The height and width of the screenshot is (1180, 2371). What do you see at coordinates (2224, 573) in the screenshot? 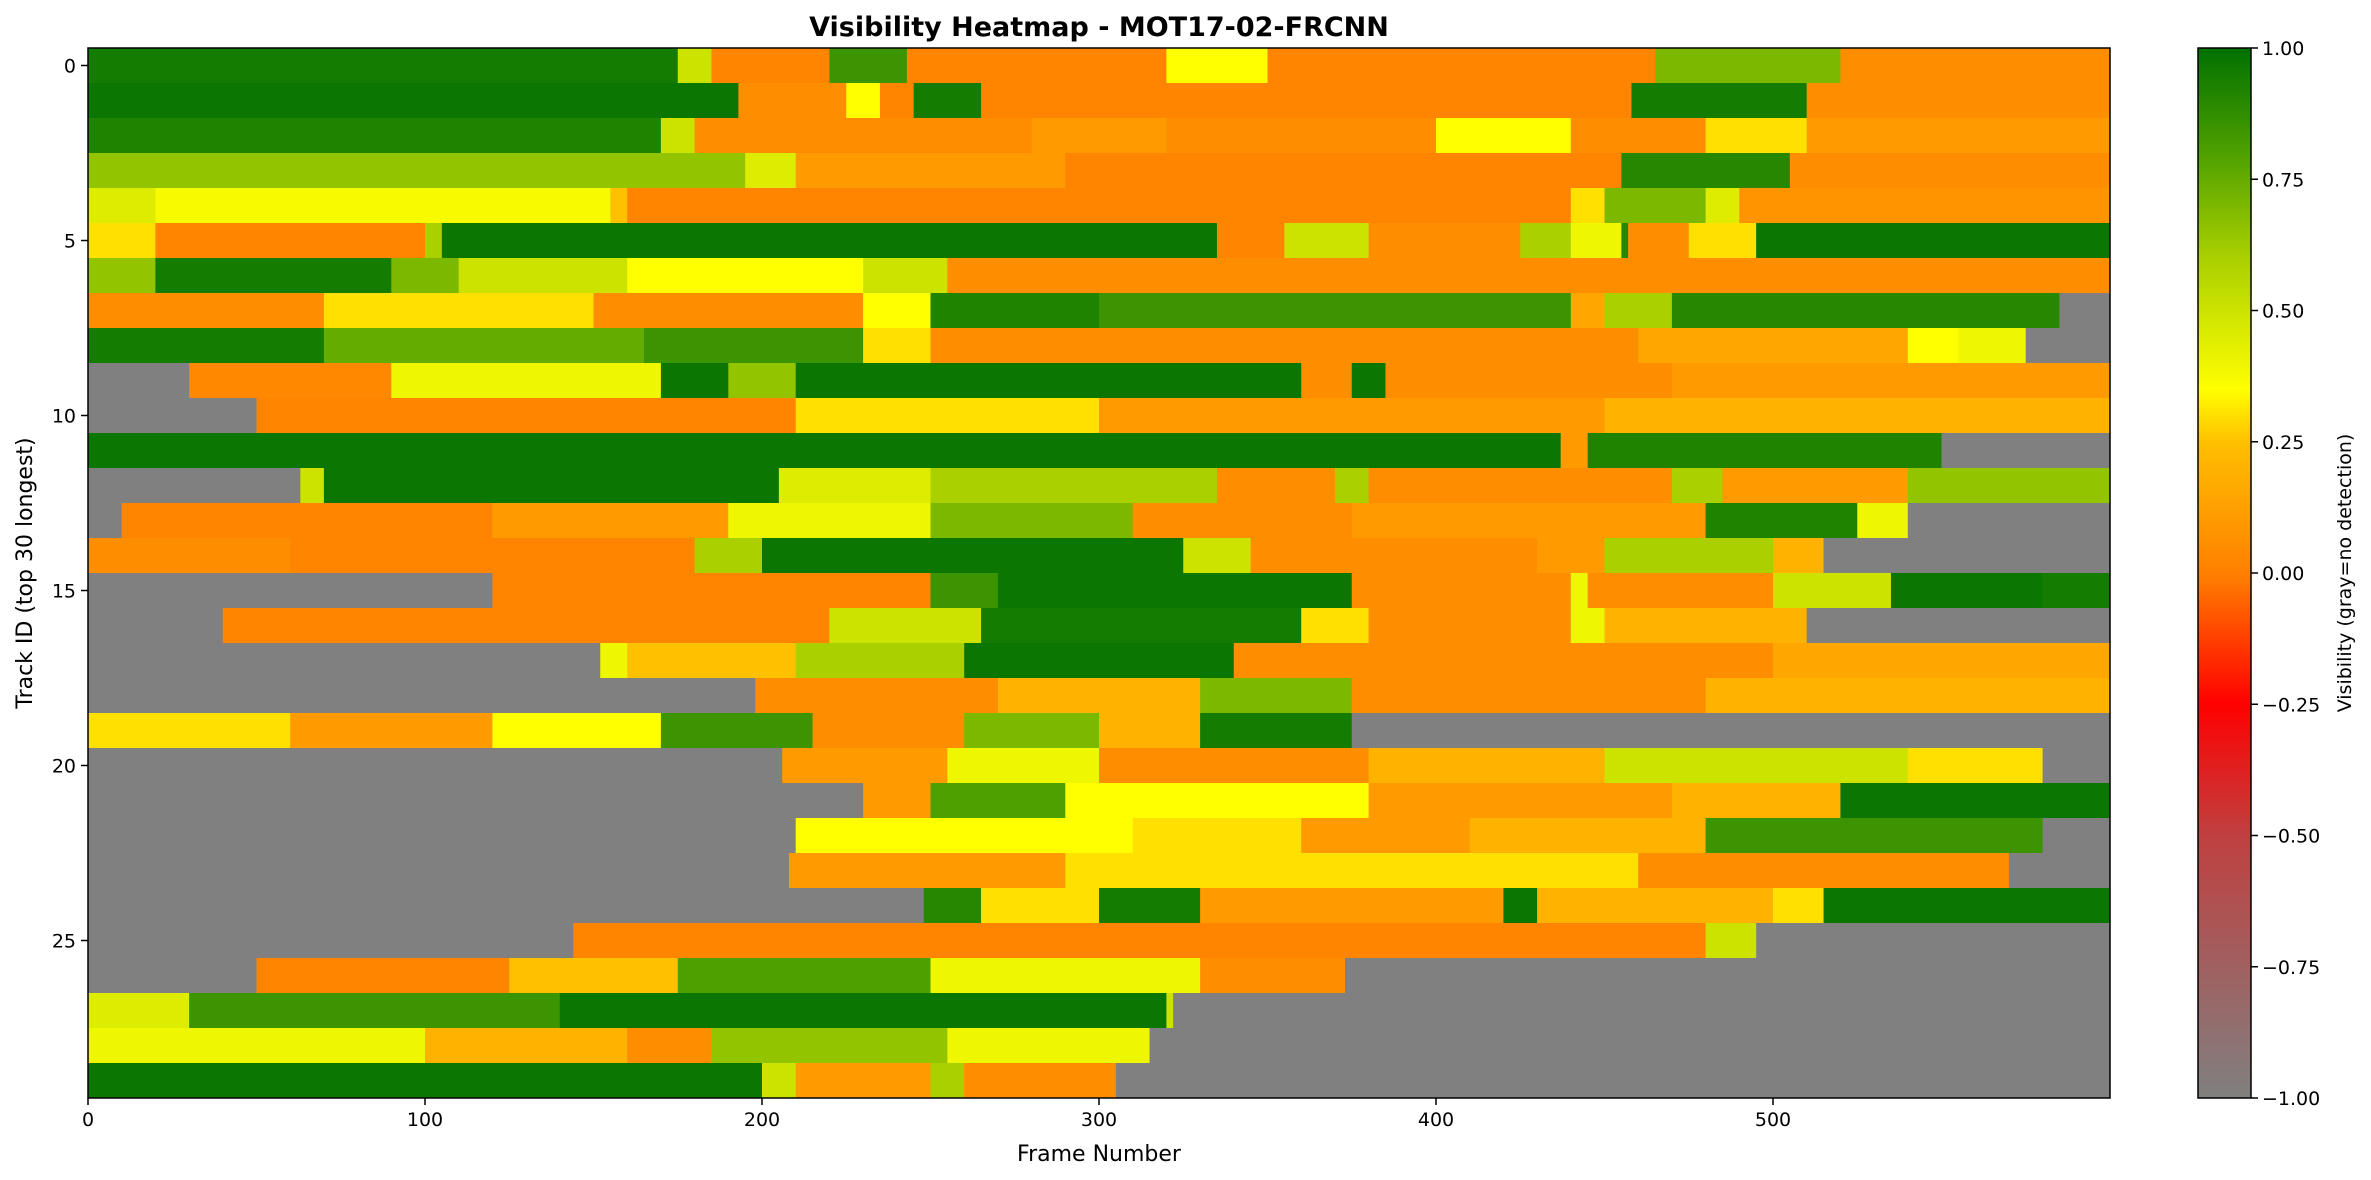
I see `colorbar` at bounding box center [2224, 573].